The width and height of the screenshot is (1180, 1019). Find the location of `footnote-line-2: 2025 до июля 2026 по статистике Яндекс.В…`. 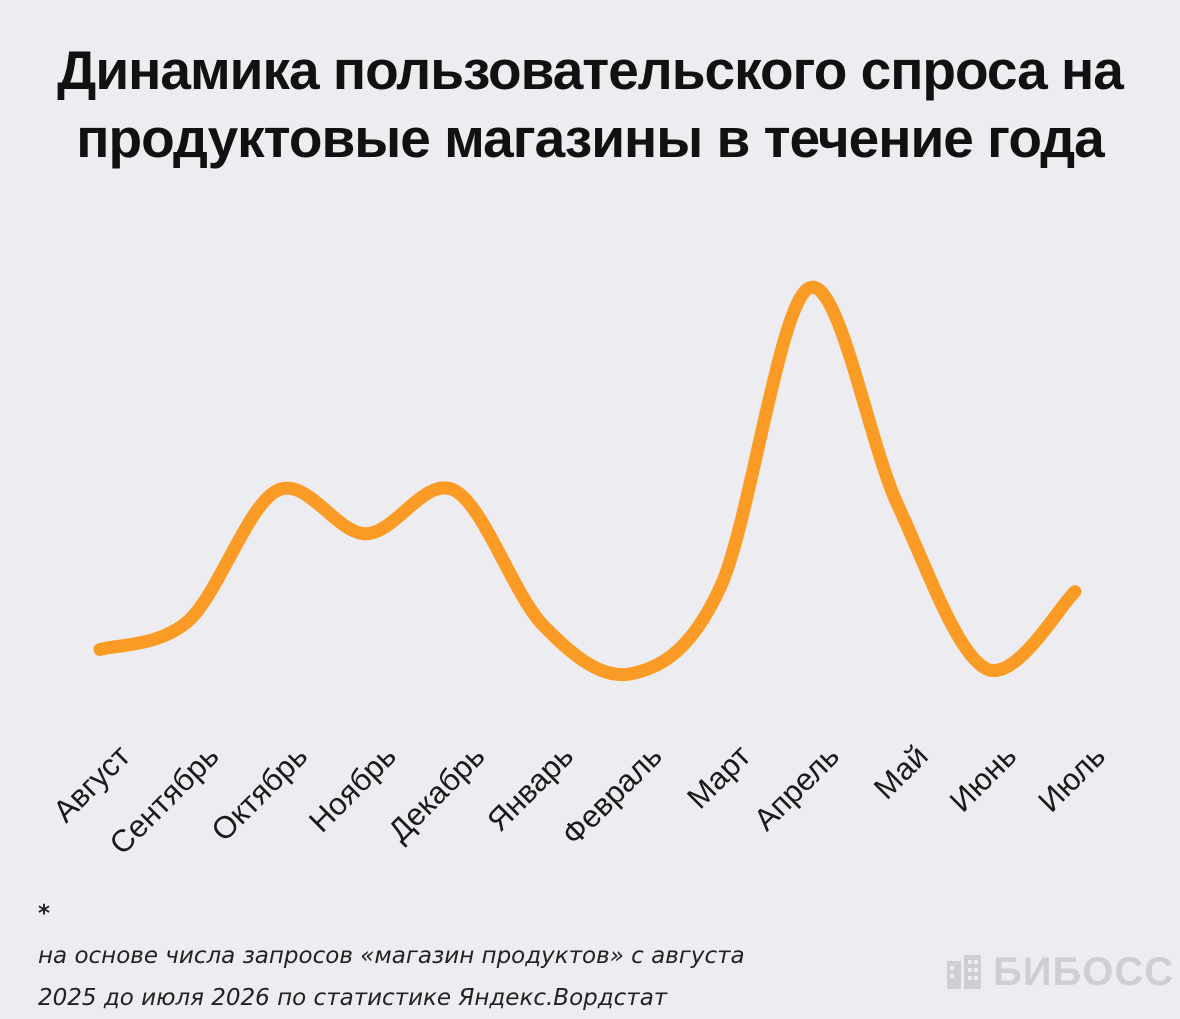

footnote-line-2: 2025 до июля 2026 по статистике Яндекс.В… is located at coordinates (353, 998).